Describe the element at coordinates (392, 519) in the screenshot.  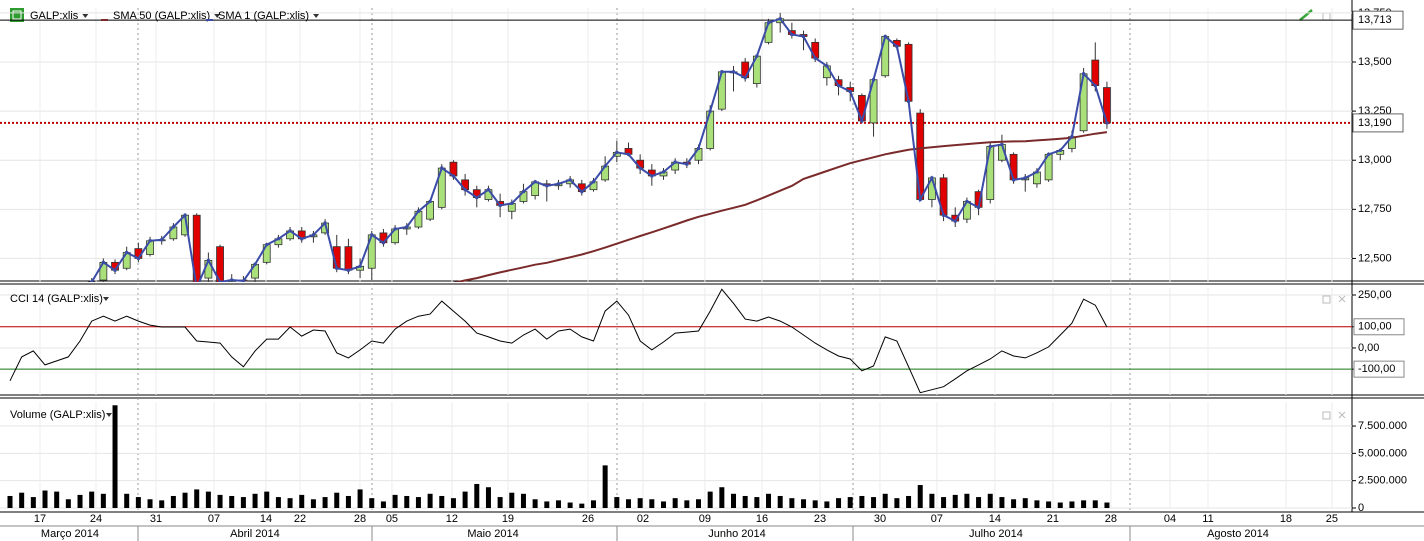
I see `x-tick-label: 05` at that location.